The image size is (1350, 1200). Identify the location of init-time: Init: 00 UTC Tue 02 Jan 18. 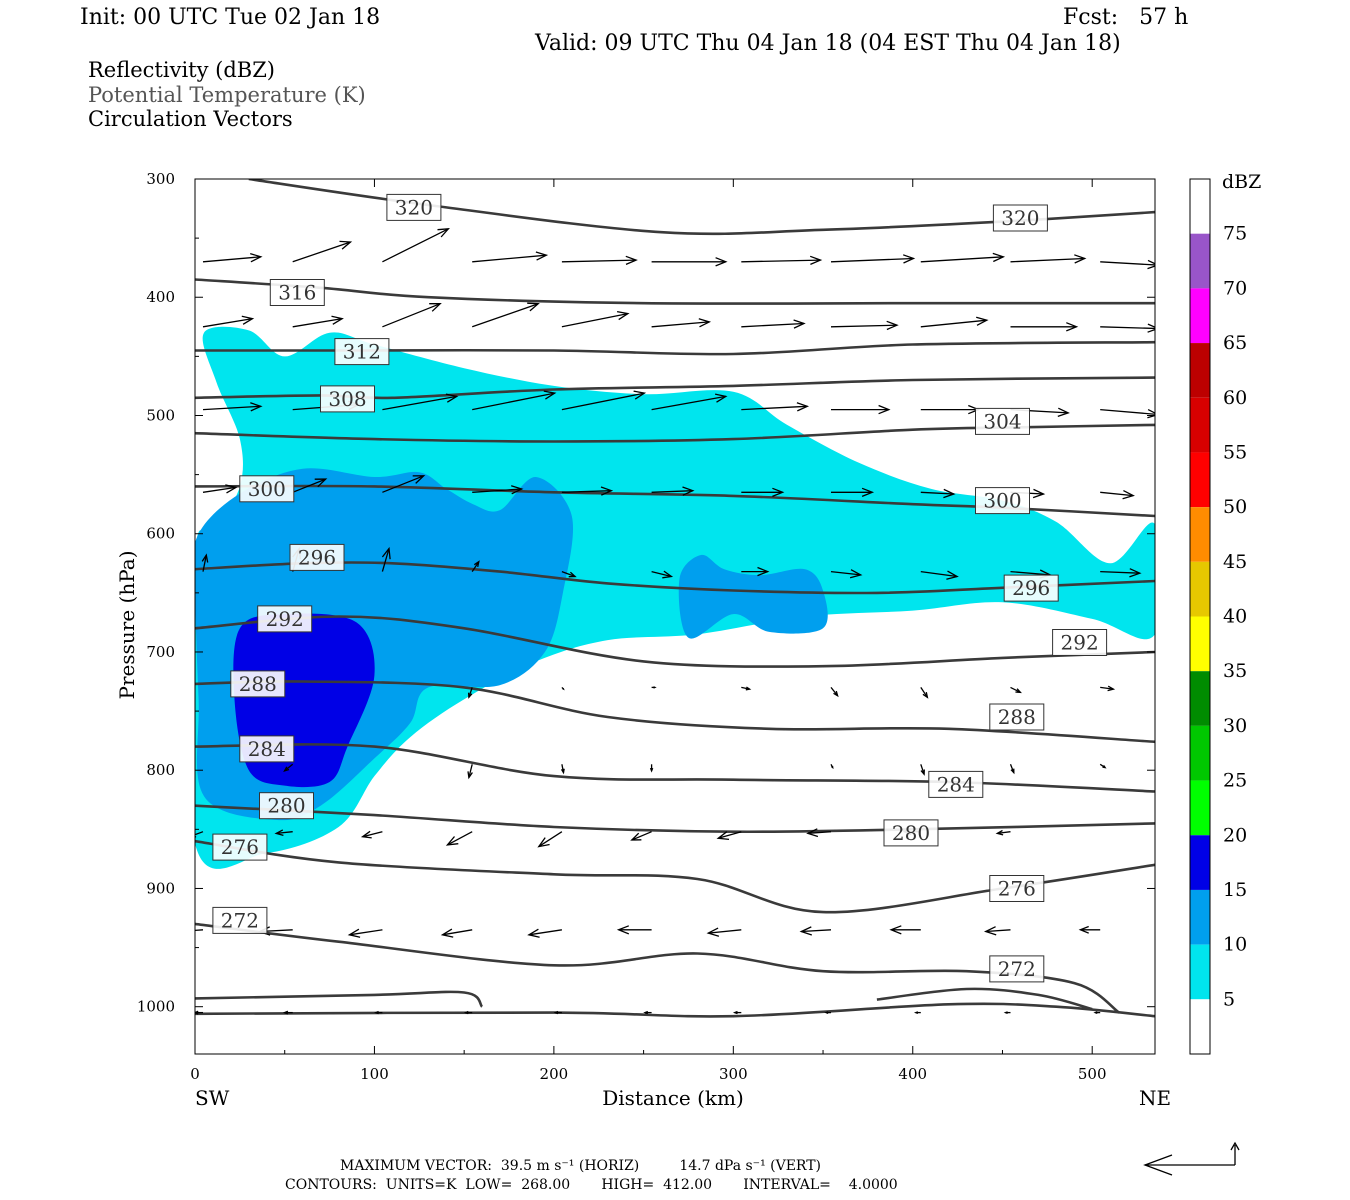
(230, 17).